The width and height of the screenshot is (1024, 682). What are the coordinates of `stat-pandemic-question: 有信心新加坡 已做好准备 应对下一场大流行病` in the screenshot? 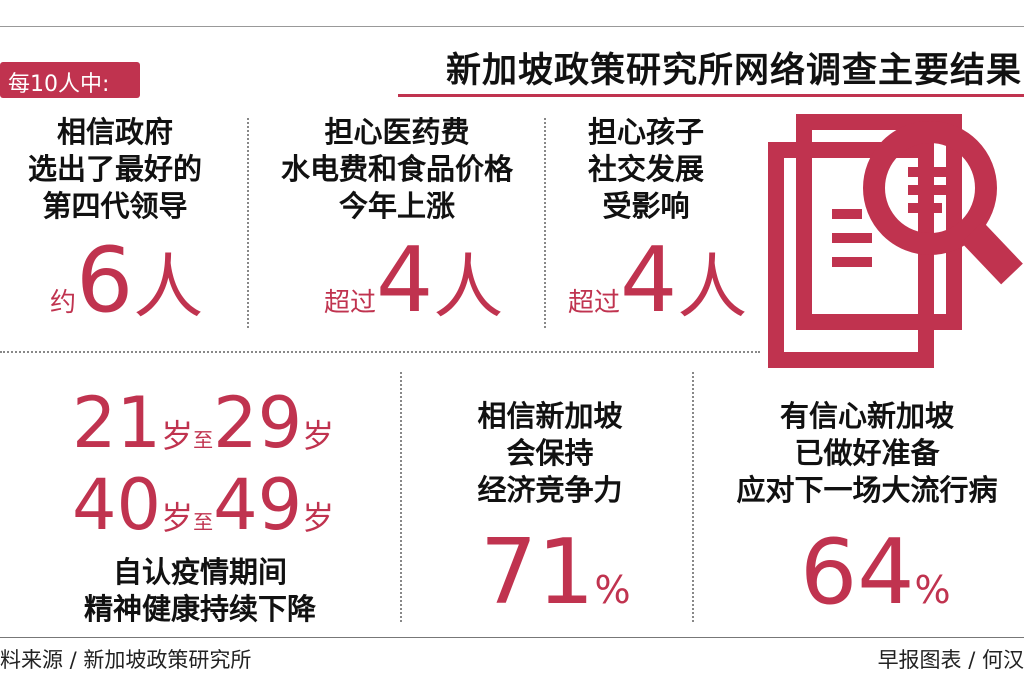 It's located at (867, 453).